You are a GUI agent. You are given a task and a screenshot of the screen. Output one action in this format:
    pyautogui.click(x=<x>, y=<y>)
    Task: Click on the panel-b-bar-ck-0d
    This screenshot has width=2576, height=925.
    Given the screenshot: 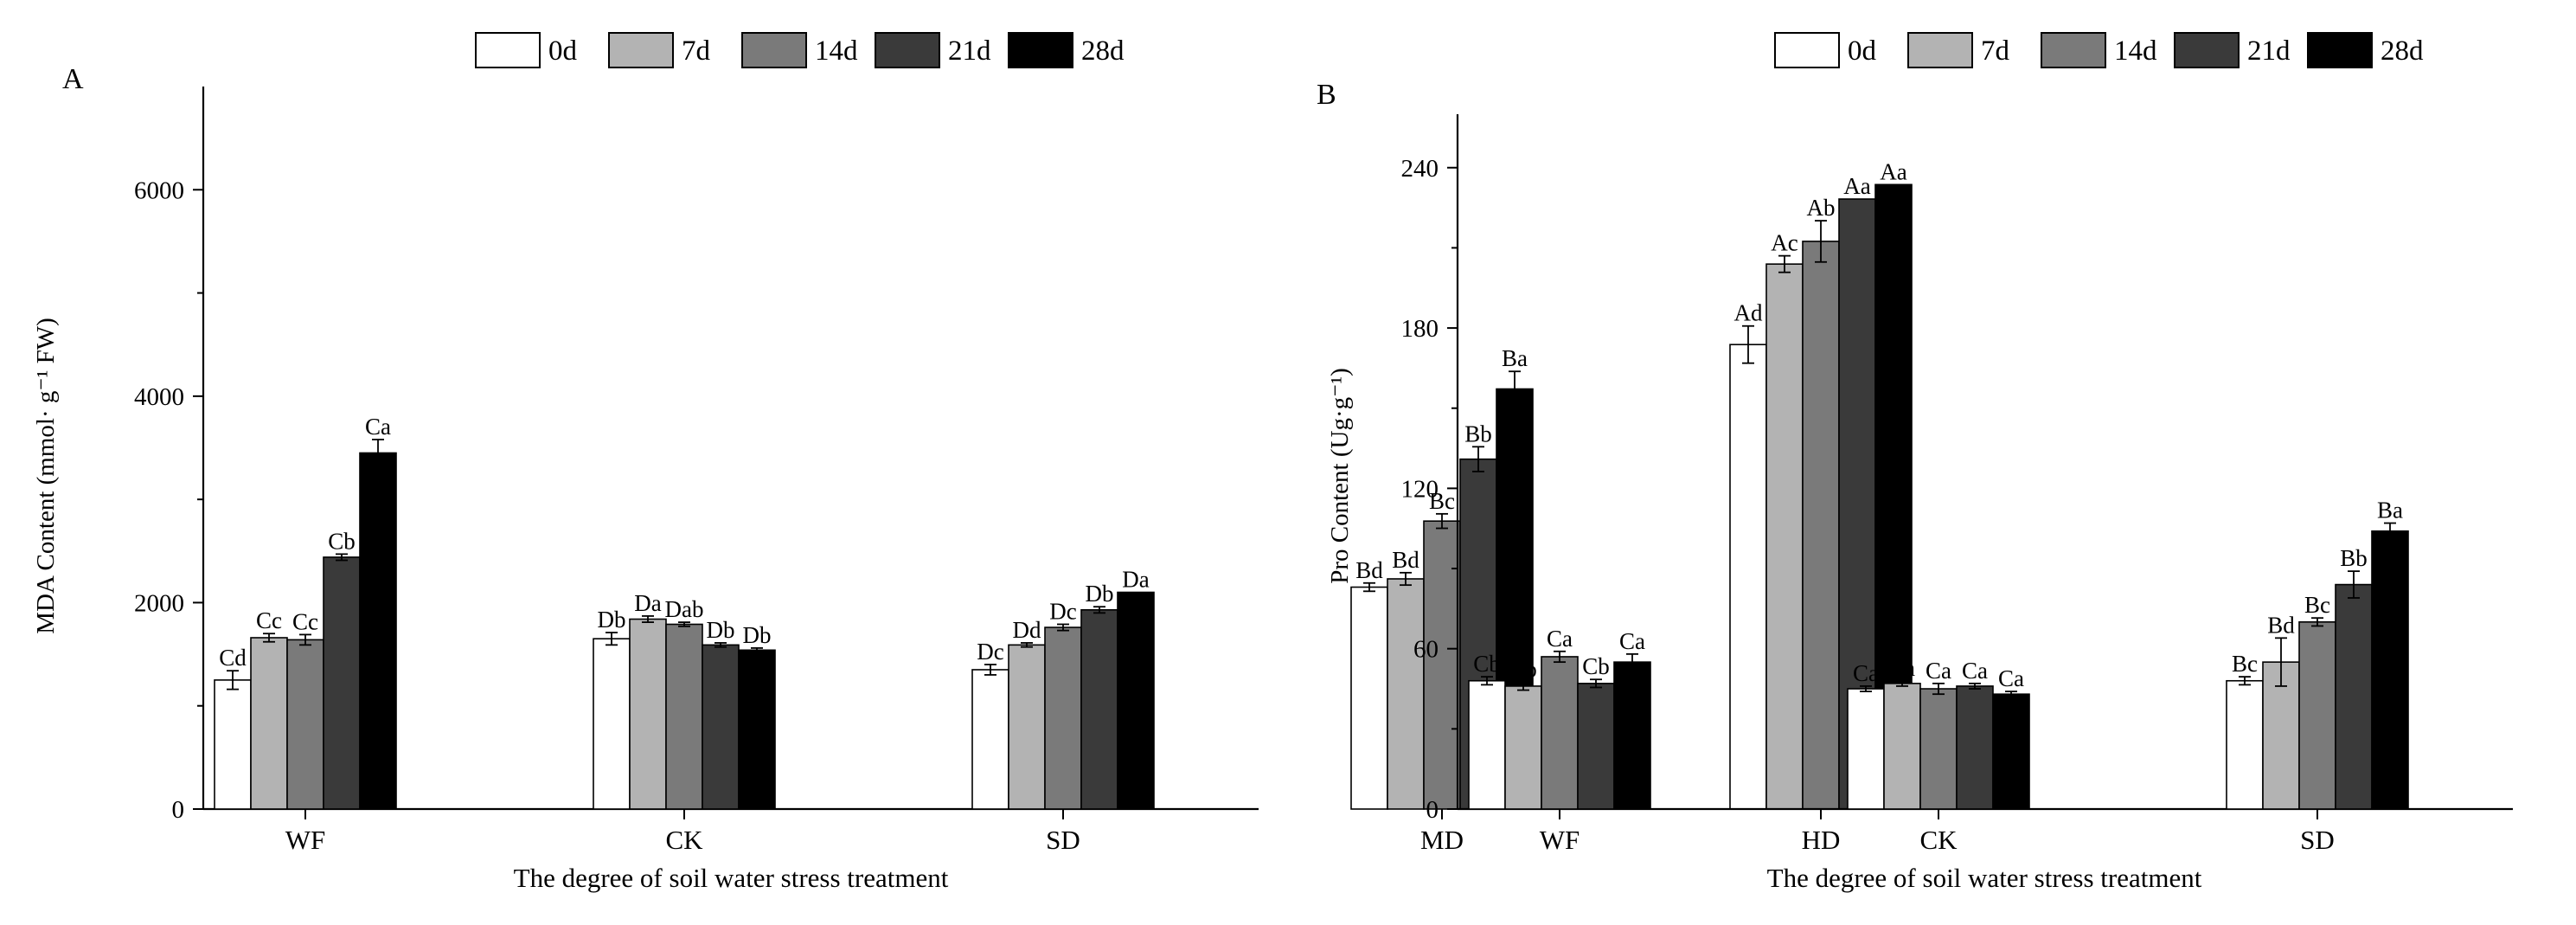 What is the action you would take?
    pyautogui.click(x=1866, y=749)
    